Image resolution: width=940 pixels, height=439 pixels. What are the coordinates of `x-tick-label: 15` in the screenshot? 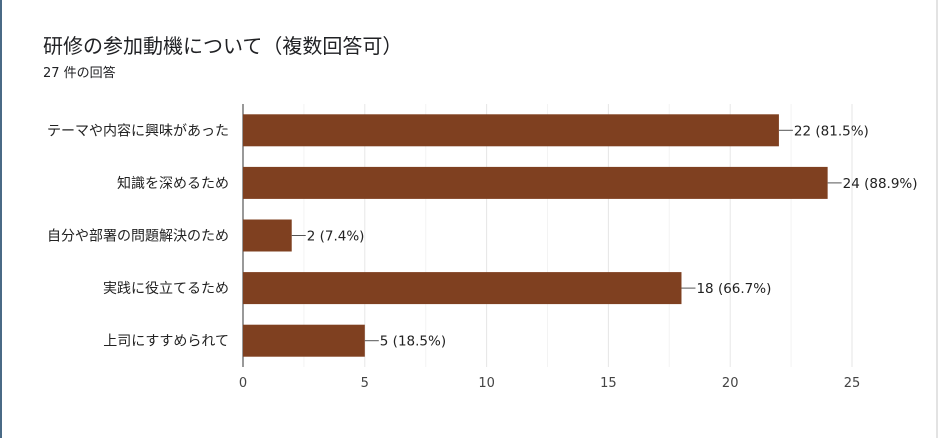 It's located at (608, 383).